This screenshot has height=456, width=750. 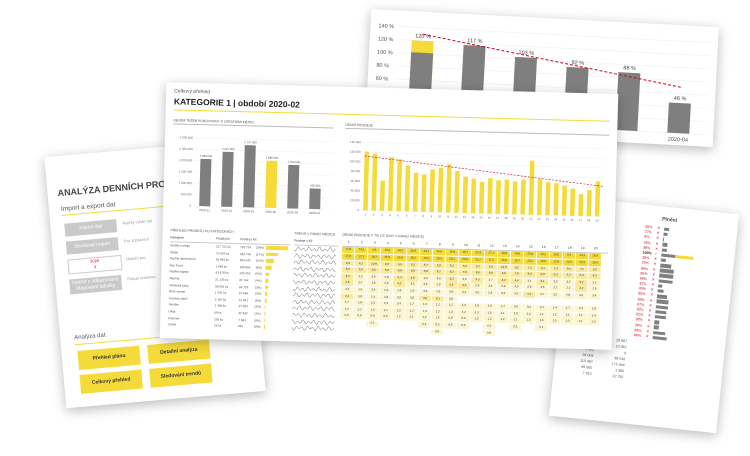 What do you see at coordinates (543, 261) in the screenshot?
I see `daily-cell: 14,8` at bounding box center [543, 261].